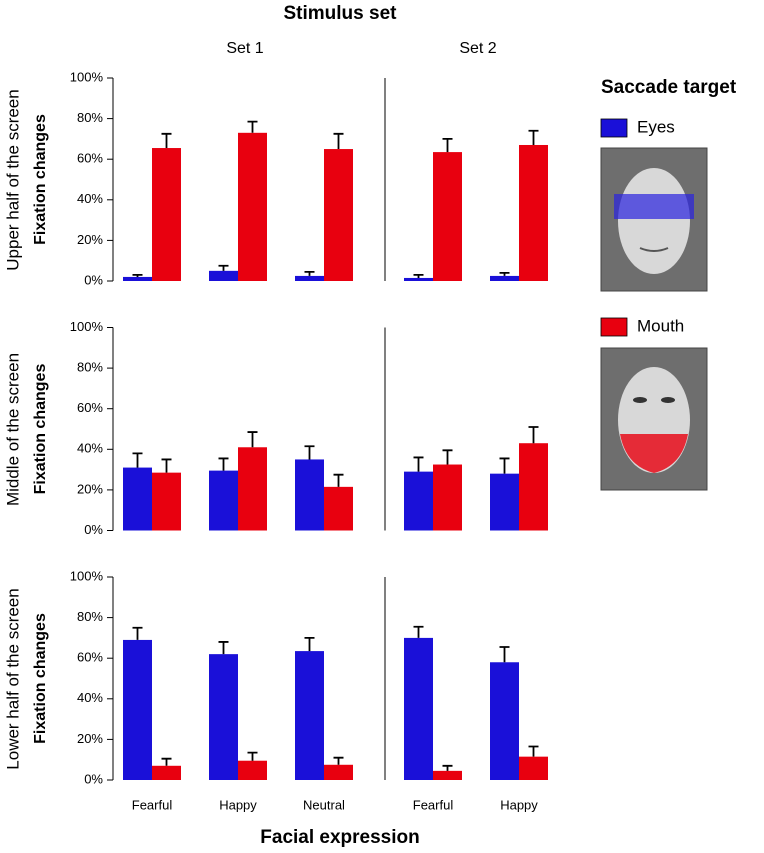 The image size is (764, 853). I want to click on legend-label: Eyes, so click(656, 126).